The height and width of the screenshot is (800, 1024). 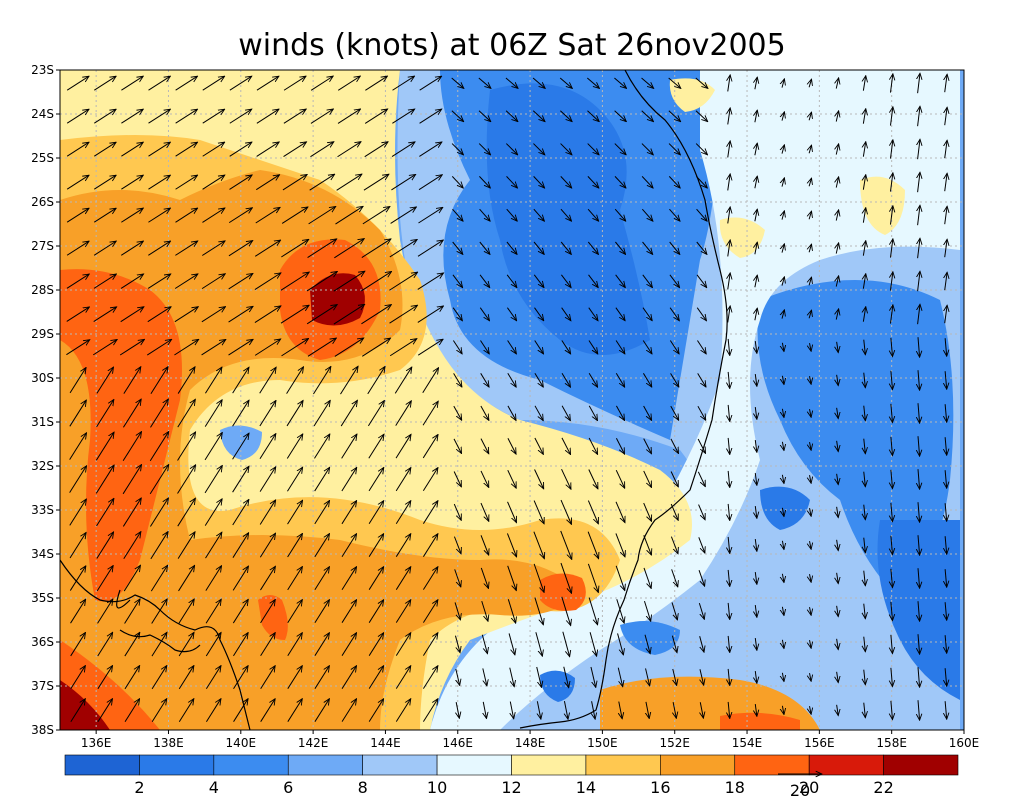 What do you see at coordinates (241, 743) in the screenshot?
I see `x-tick-label: 140E` at bounding box center [241, 743].